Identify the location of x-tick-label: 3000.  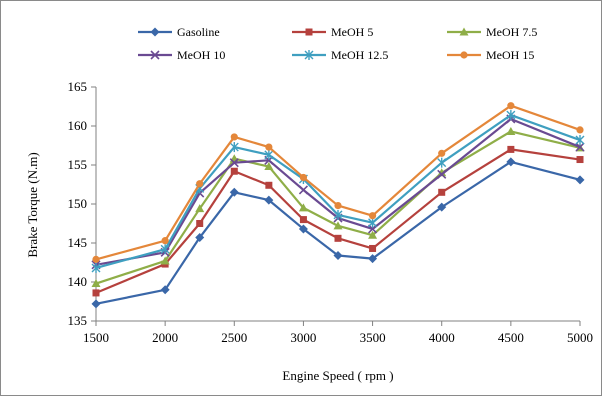
(303, 337).